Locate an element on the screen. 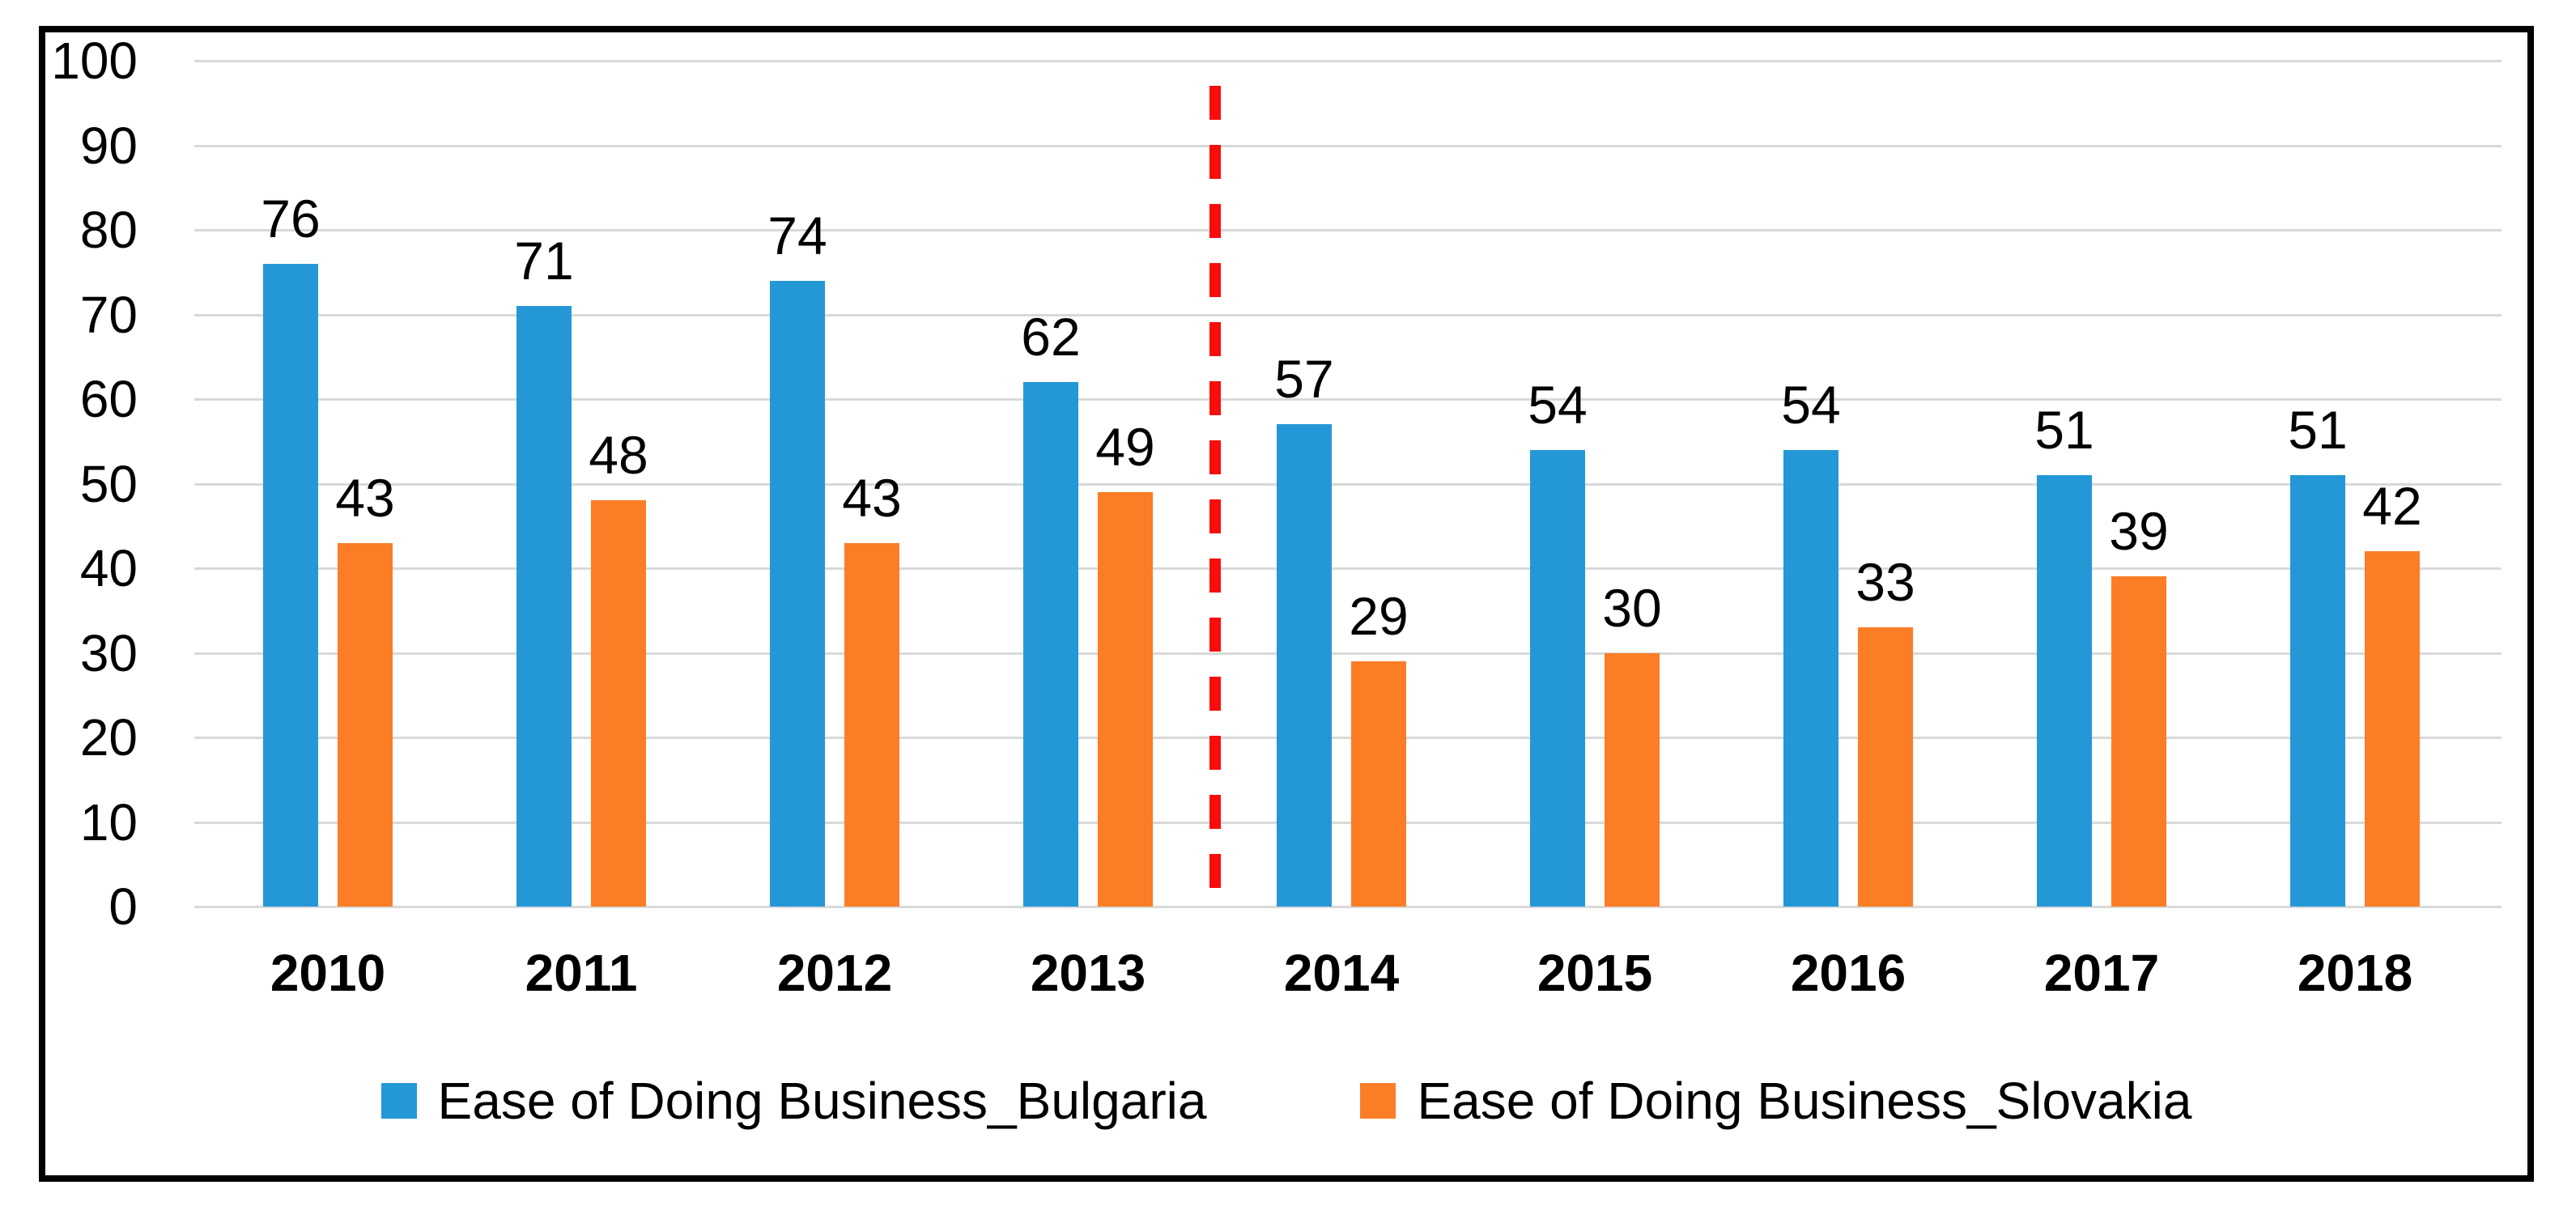 The height and width of the screenshot is (1219, 2576). value-label-slovakia-2015: 30 is located at coordinates (1632, 607).